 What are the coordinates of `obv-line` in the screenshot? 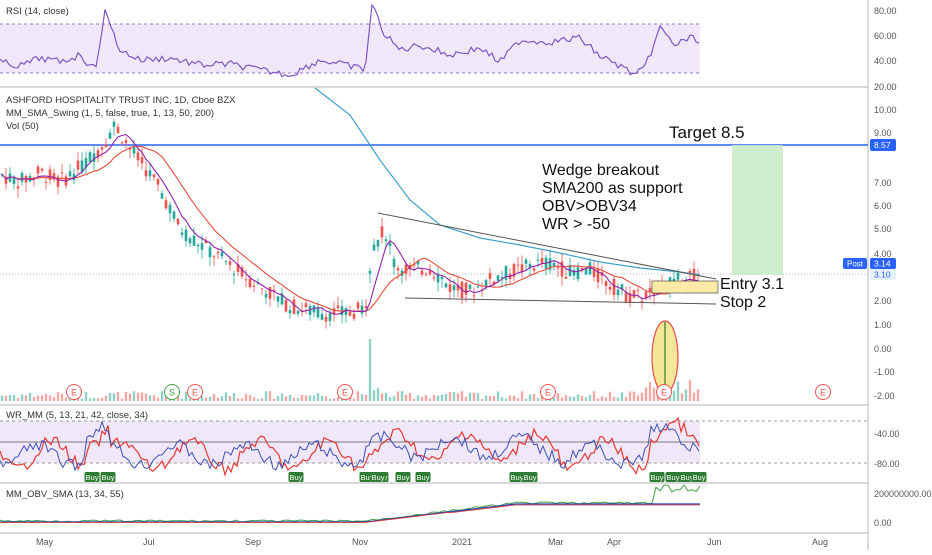 It's located at (350, 503).